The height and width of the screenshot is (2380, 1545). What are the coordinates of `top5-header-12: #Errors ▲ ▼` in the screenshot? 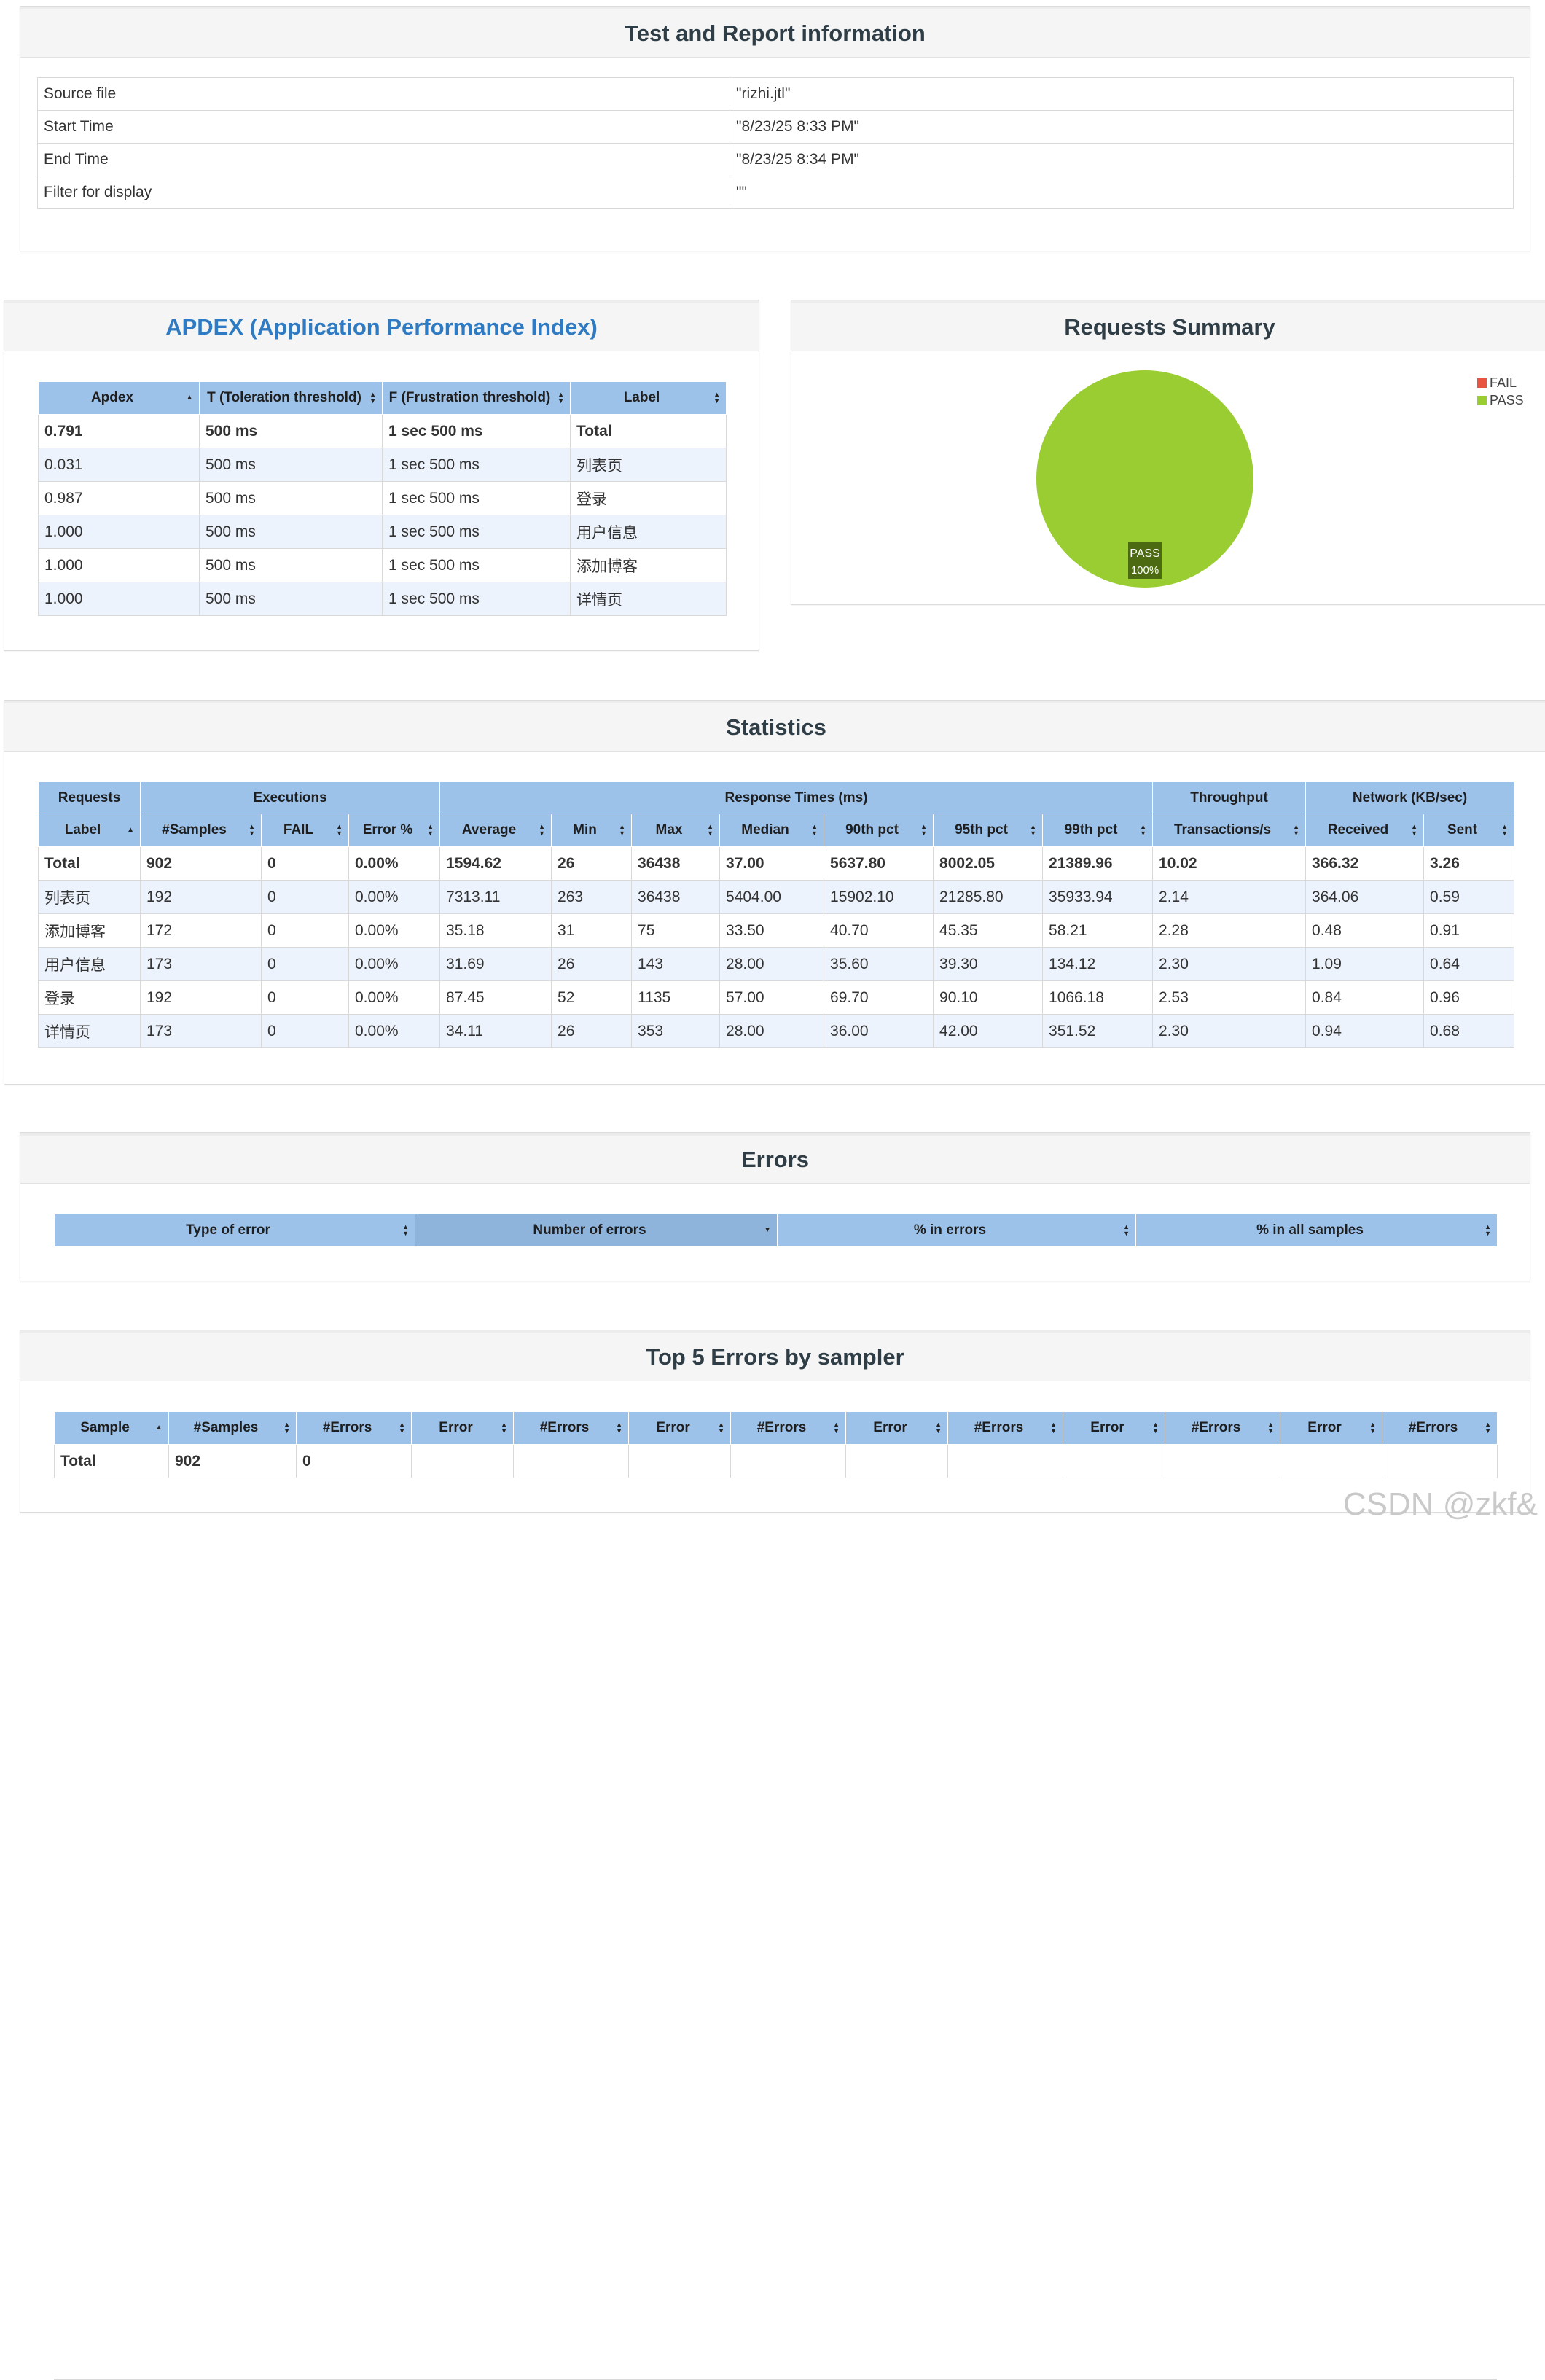 It's located at (1440, 1428).